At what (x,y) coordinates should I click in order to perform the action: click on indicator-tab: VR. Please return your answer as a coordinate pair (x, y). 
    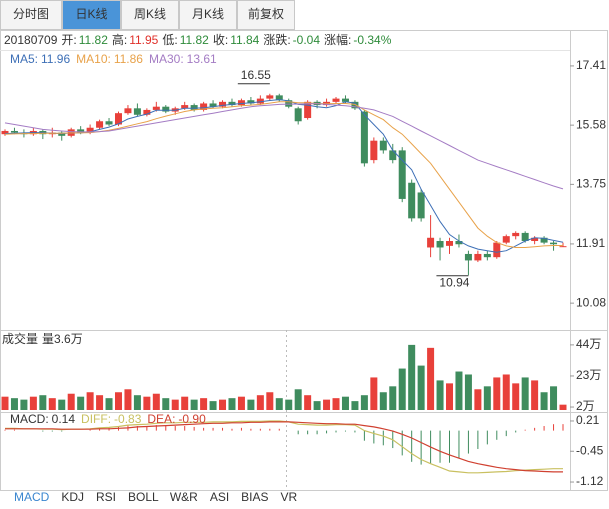
    Looking at the image, I should click on (289, 497).